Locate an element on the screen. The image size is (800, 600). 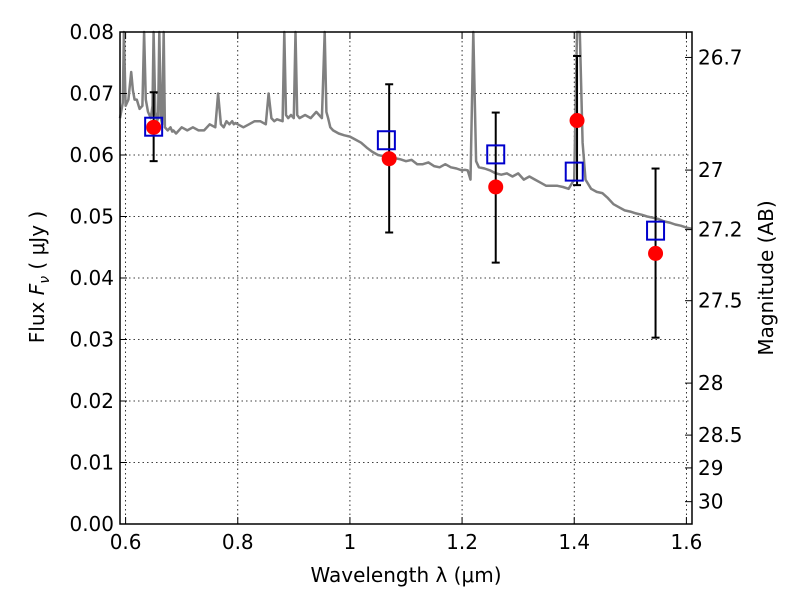
y-tick-label: 0.06 is located at coordinates (91, 155).